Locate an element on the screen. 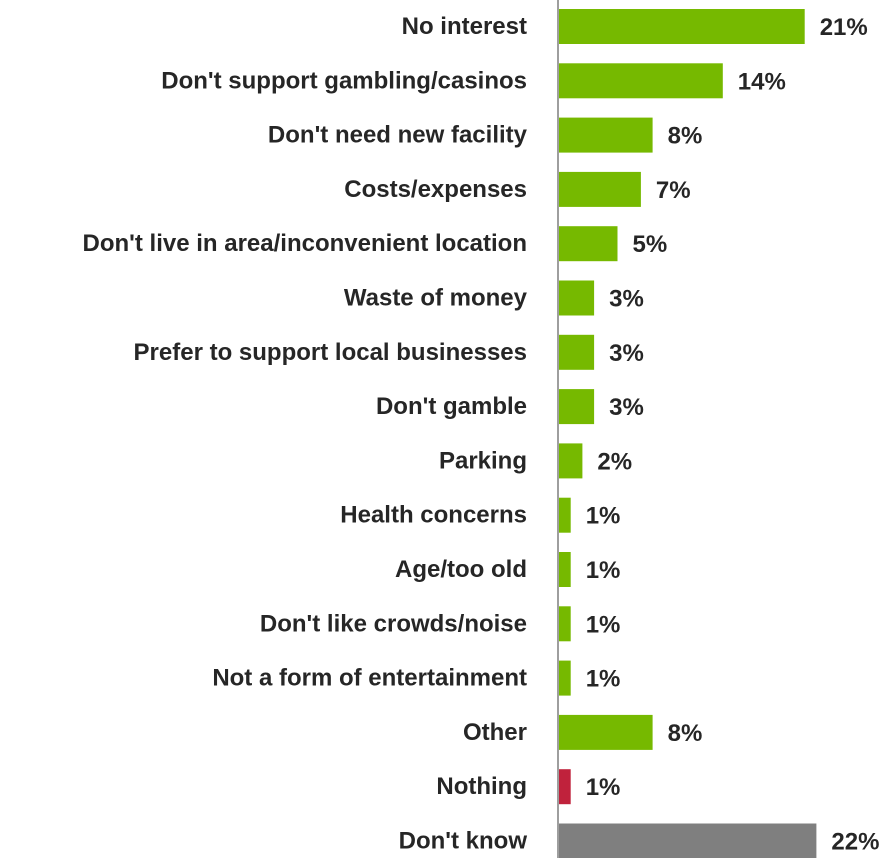 The width and height of the screenshot is (887, 858). category-label: Don't support gambling/casinos is located at coordinates (344, 80).